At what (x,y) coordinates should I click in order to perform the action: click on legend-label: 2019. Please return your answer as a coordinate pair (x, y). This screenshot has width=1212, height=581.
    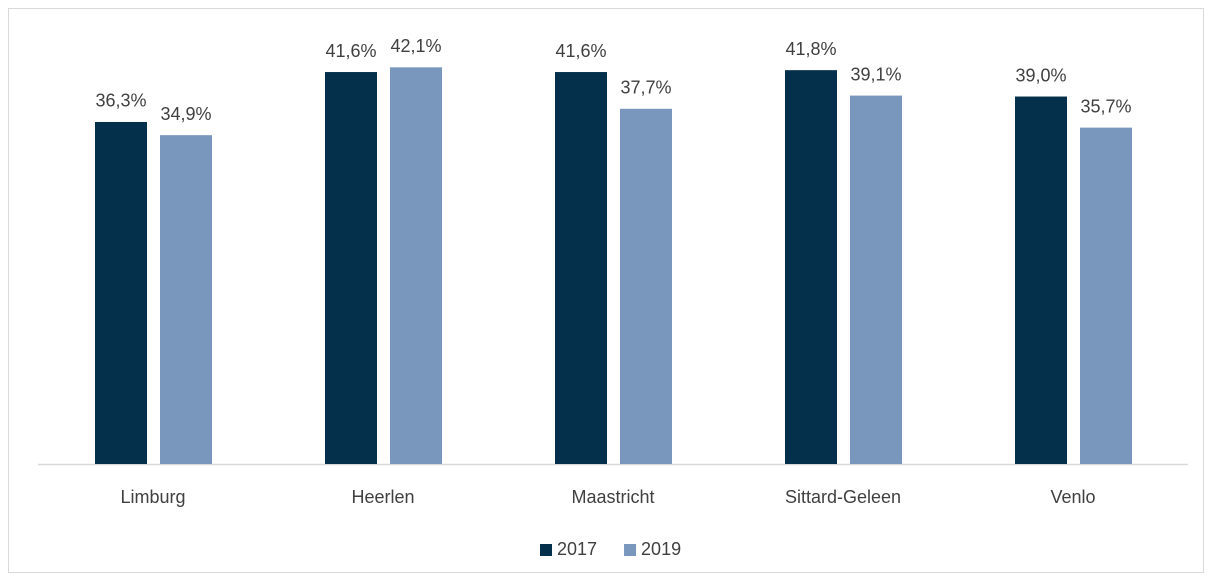
    Looking at the image, I should click on (661, 549).